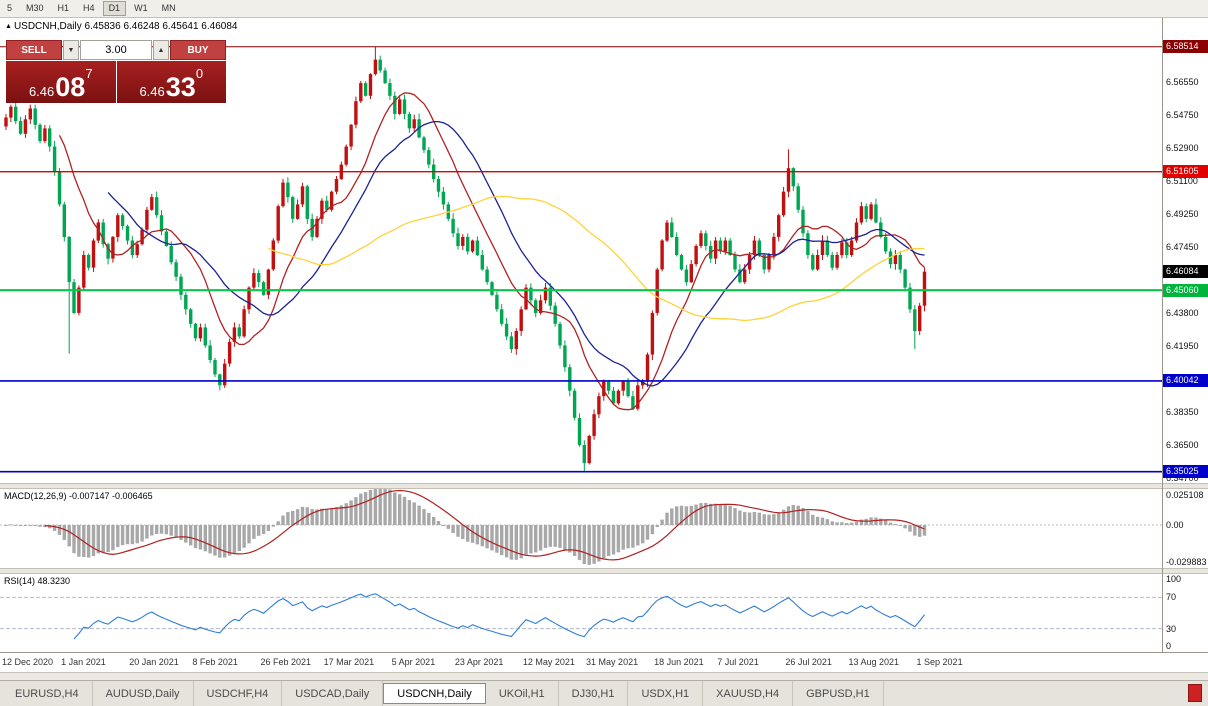 The image size is (1208, 706). Describe the element at coordinates (238, 693) in the screenshot. I see `chart-tab-usdchf-h4: USDCHF,H4` at that location.